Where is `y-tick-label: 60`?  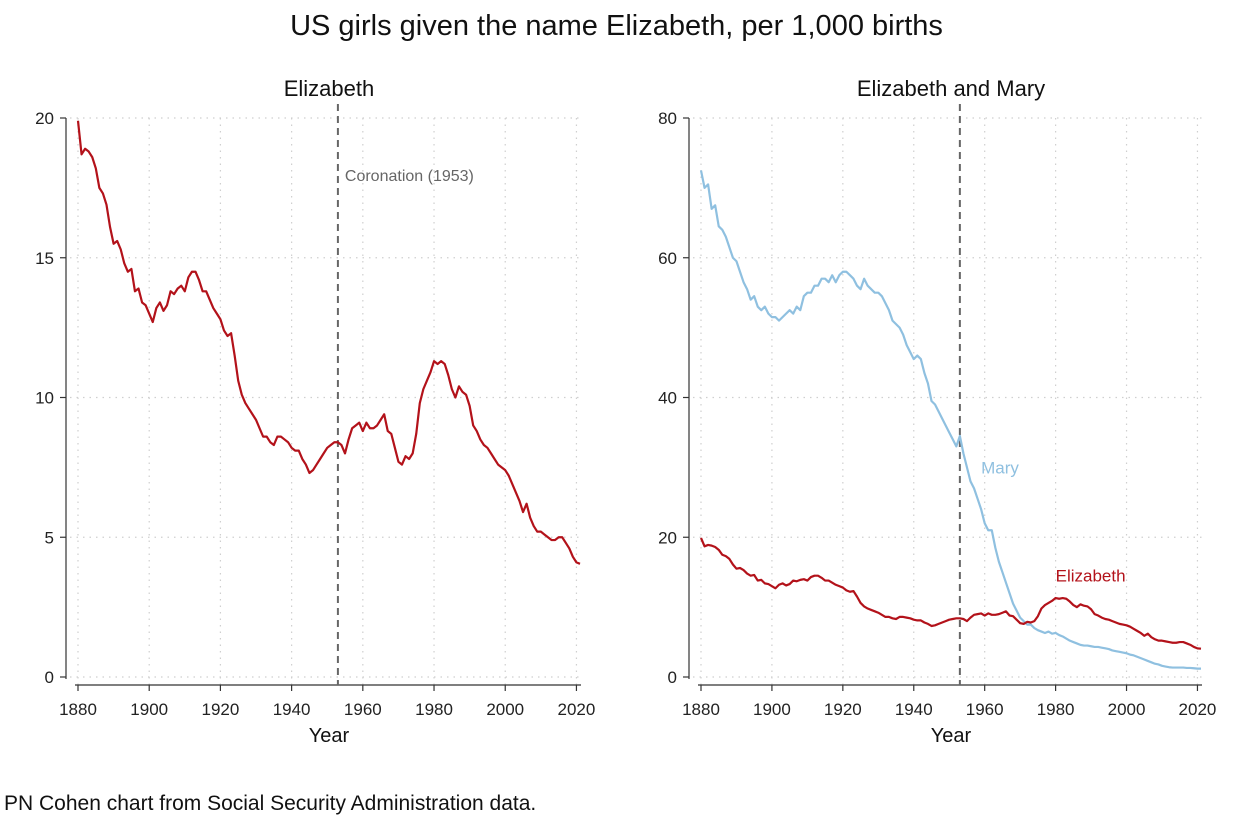 y-tick-label: 60 is located at coordinates (667, 258).